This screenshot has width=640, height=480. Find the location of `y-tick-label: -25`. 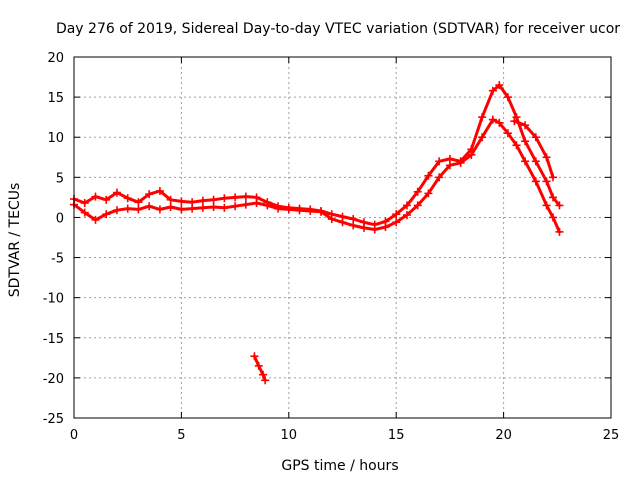

y-tick-label: -25 is located at coordinates (53, 419).